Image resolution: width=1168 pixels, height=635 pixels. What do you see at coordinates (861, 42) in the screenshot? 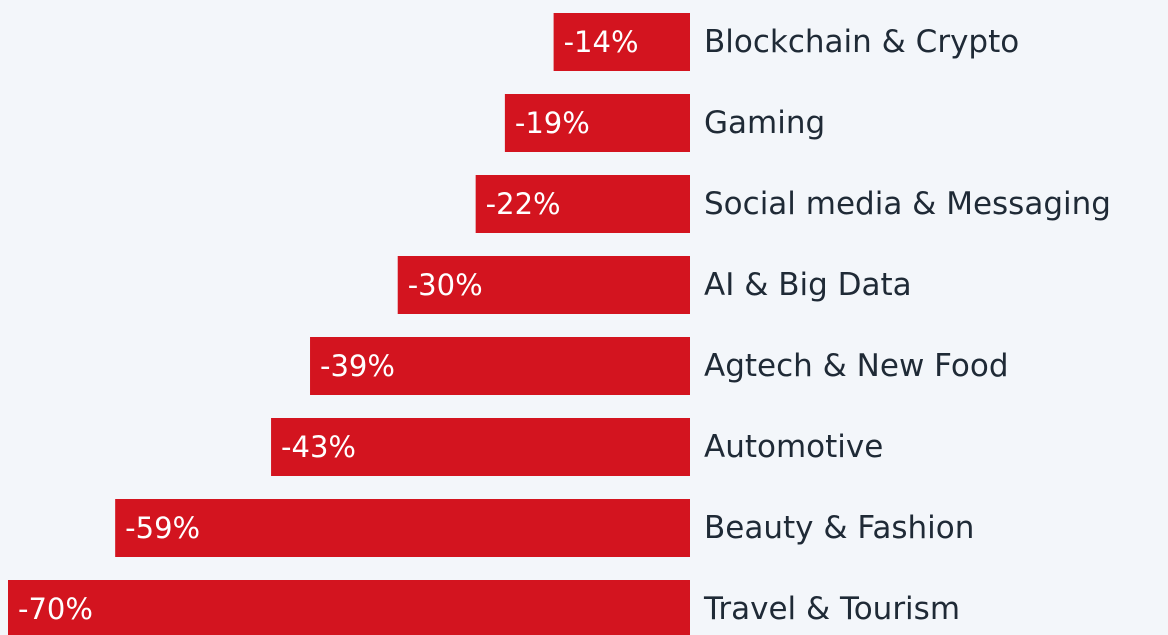
I see `category-label: Blockchain & Crypto` at bounding box center [861, 42].